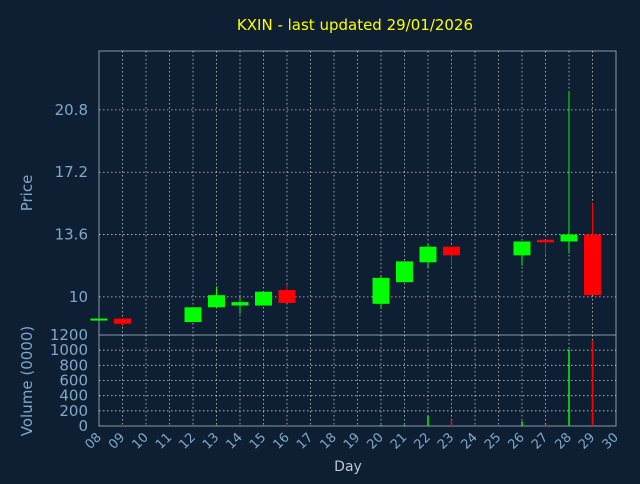 This screenshot has width=640, height=484. What do you see at coordinates (71, 110) in the screenshot?
I see `price-y-tick-label: 20.8` at bounding box center [71, 110].